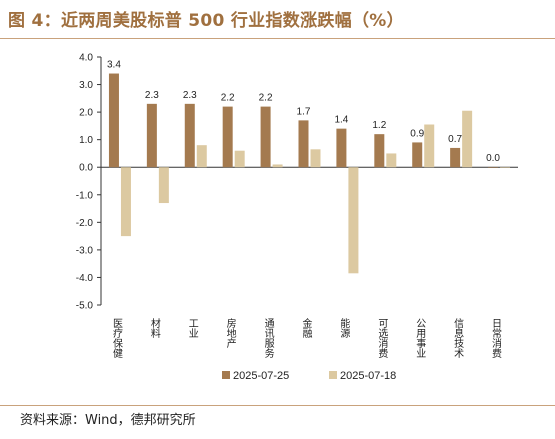 The height and width of the screenshot is (439, 555). Describe the element at coordinates (379, 125) in the screenshot. I see `data-label: 1.2` at that location.